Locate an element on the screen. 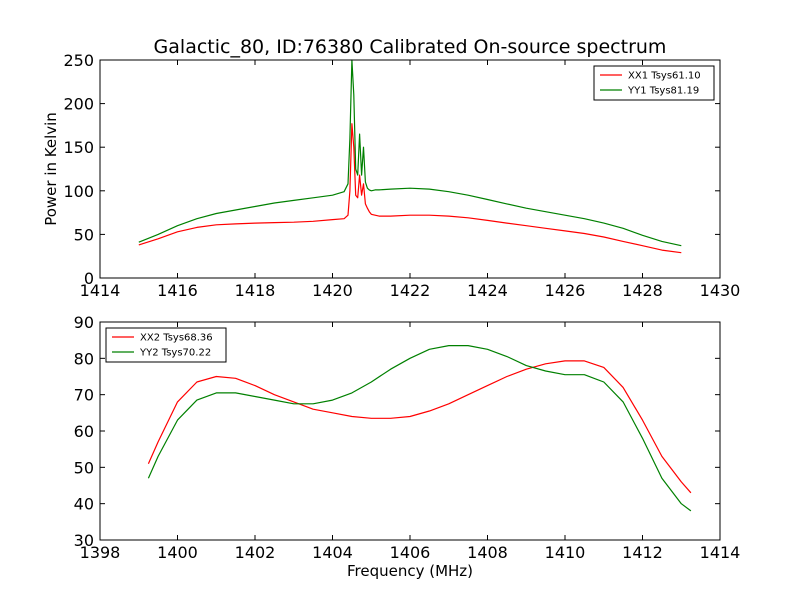 The height and width of the screenshot is (600, 800). bottom-plot-x-tick-label: 1402 is located at coordinates (255, 552).